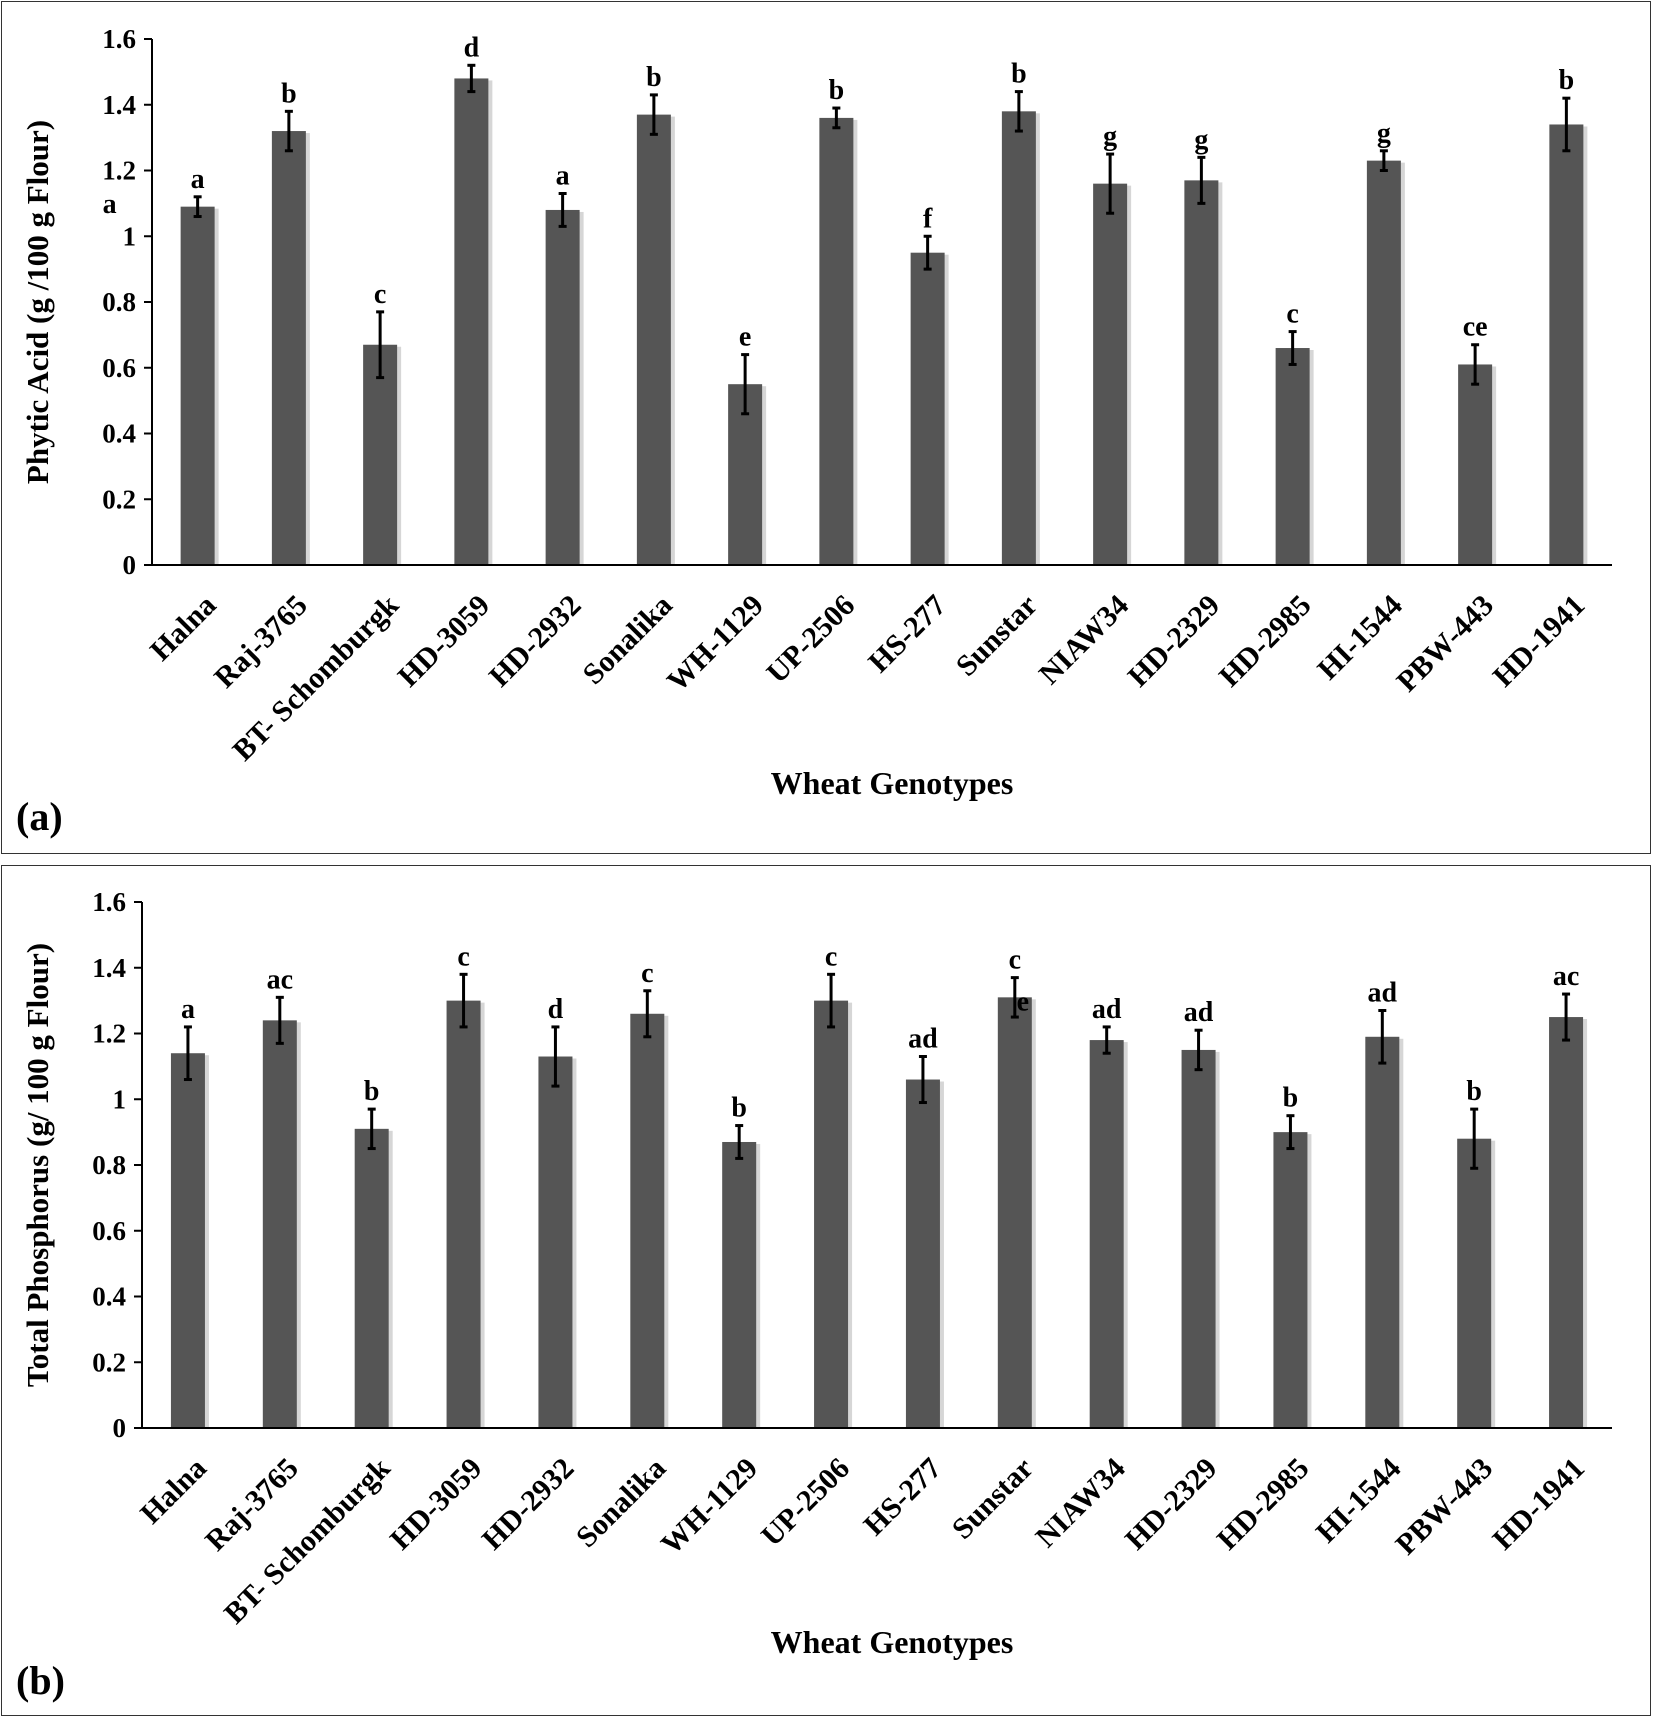 The image size is (1654, 1718). What do you see at coordinates (37, 302) in the screenshot?
I see `y-axis-label: Phytic Acid (g /100 g Flour)` at bounding box center [37, 302].